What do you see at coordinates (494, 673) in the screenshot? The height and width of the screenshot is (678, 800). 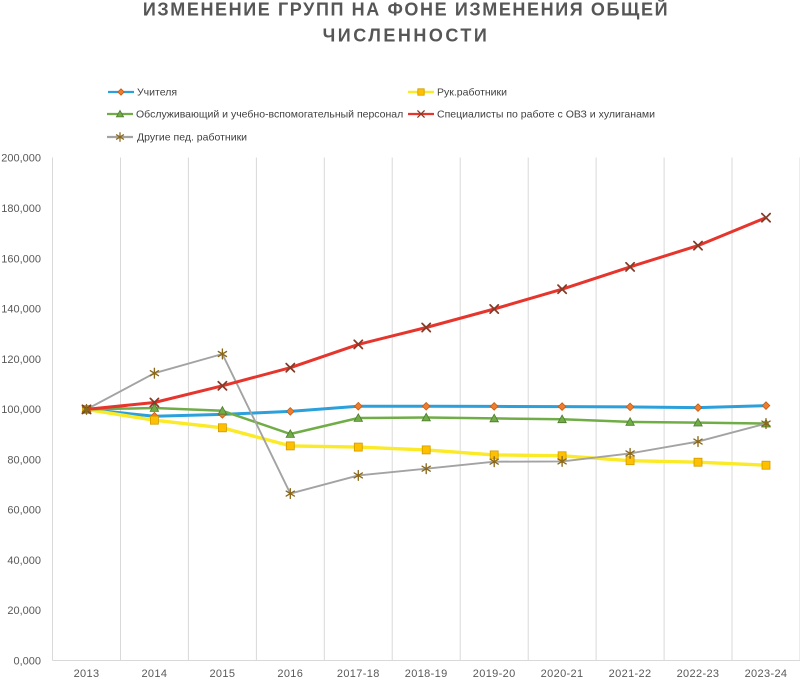 I see `svg-text: 2019-20` at bounding box center [494, 673].